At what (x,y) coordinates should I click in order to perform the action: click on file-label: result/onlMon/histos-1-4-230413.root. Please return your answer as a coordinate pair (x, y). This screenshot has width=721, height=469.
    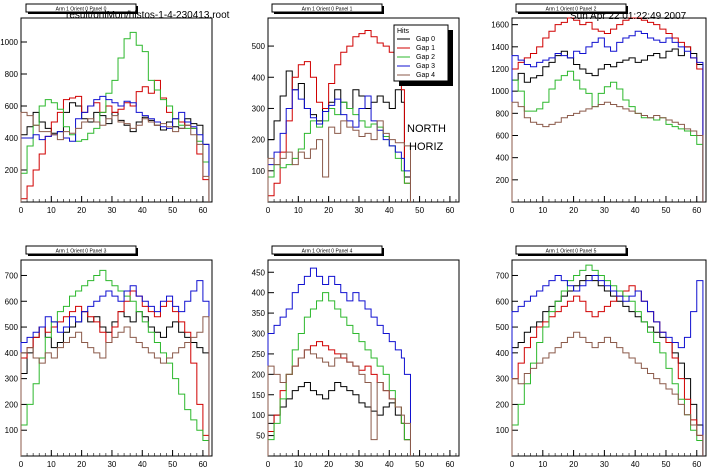
    Looking at the image, I should click on (148, 15).